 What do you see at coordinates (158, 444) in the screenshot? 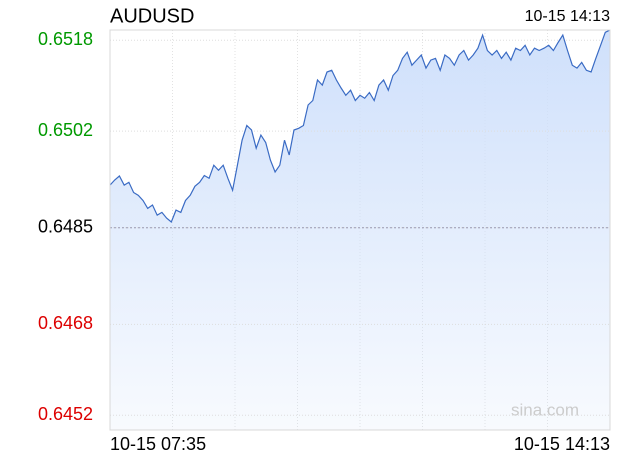
I see `x-tick-label: 10-15 07:35` at bounding box center [158, 444].